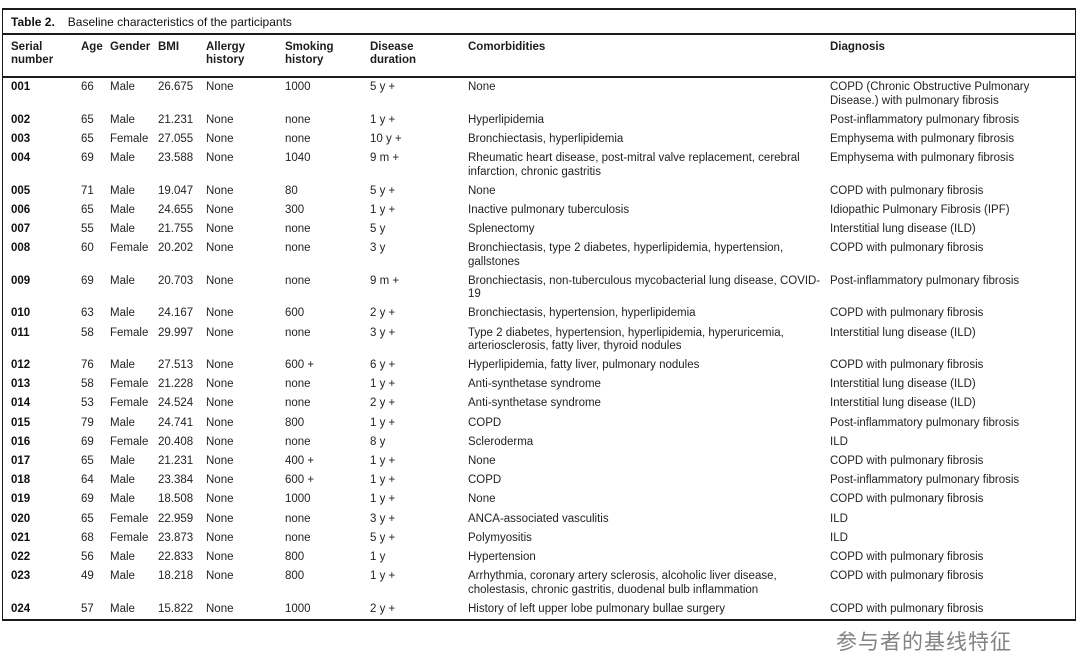 The height and width of the screenshot is (663, 1080). I want to click on cell-gender: Female, so click(129, 384).